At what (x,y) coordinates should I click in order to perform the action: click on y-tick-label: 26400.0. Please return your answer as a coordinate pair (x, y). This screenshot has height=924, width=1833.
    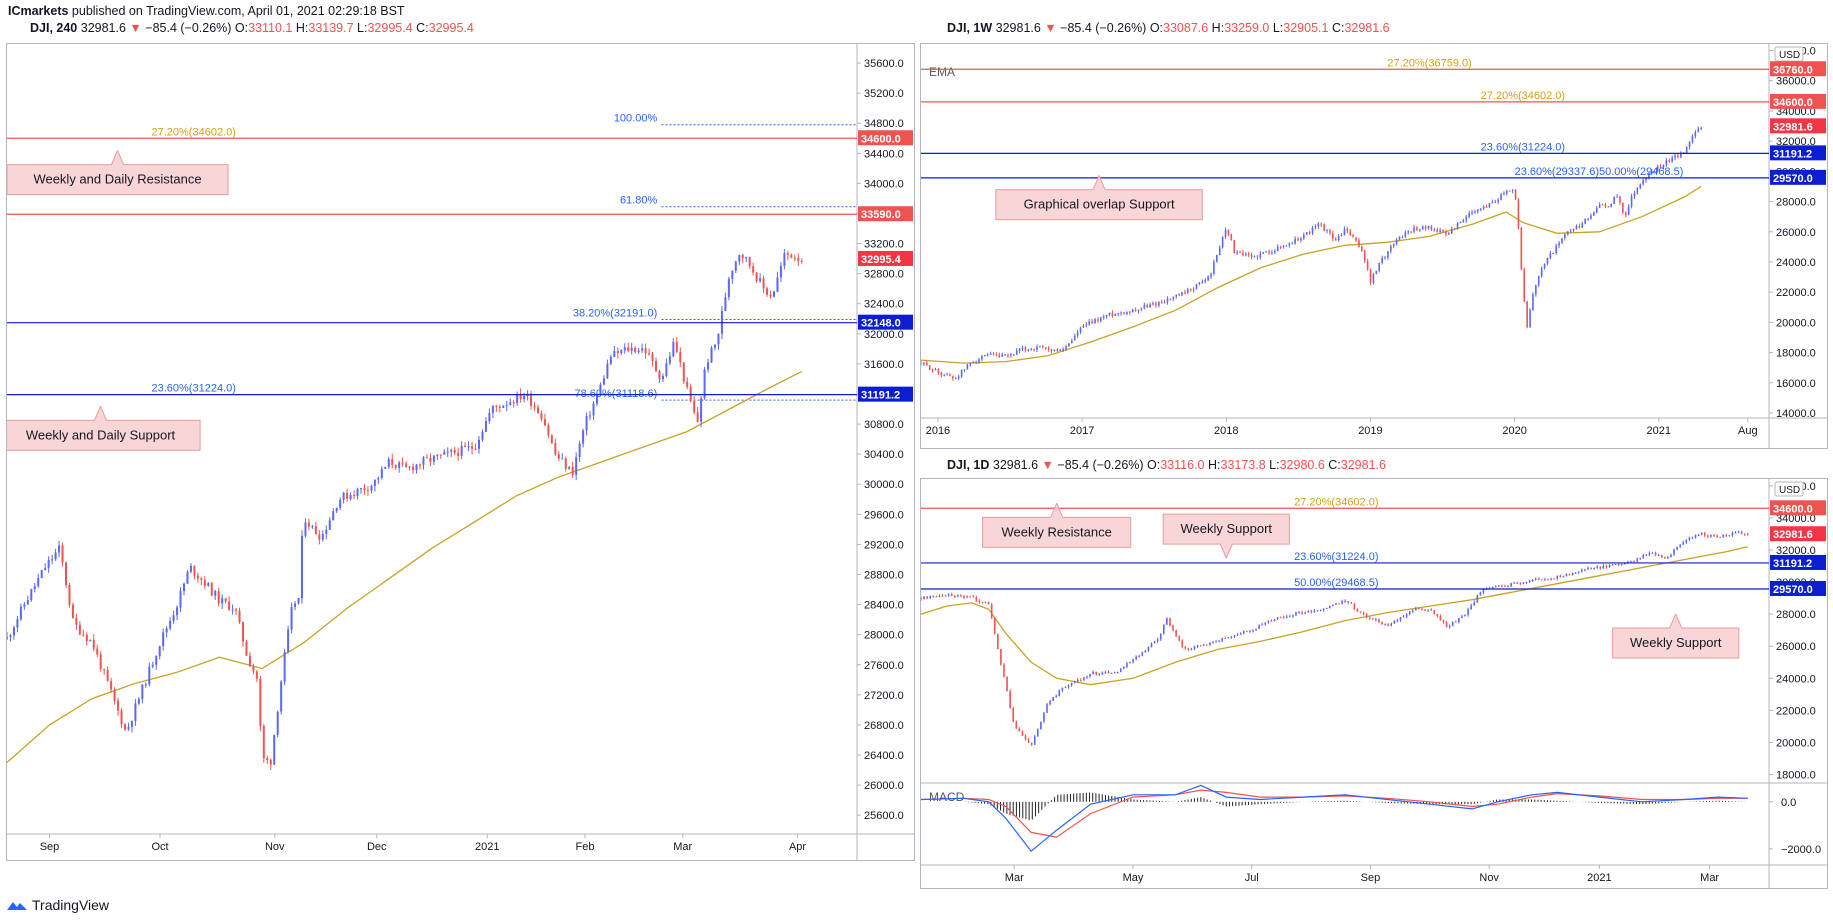
    Looking at the image, I should click on (884, 756).